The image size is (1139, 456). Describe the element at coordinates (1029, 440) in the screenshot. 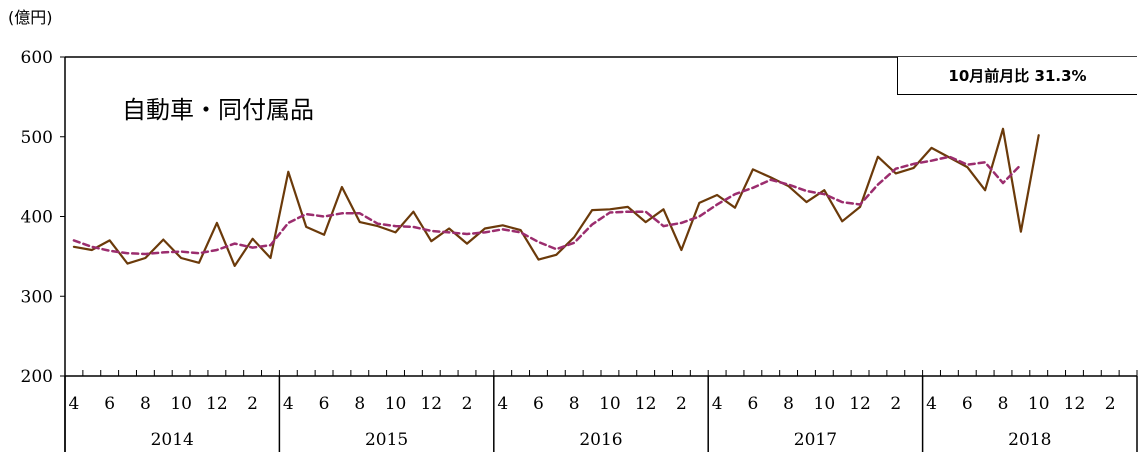

I see `x-year-label: 2018` at that location.